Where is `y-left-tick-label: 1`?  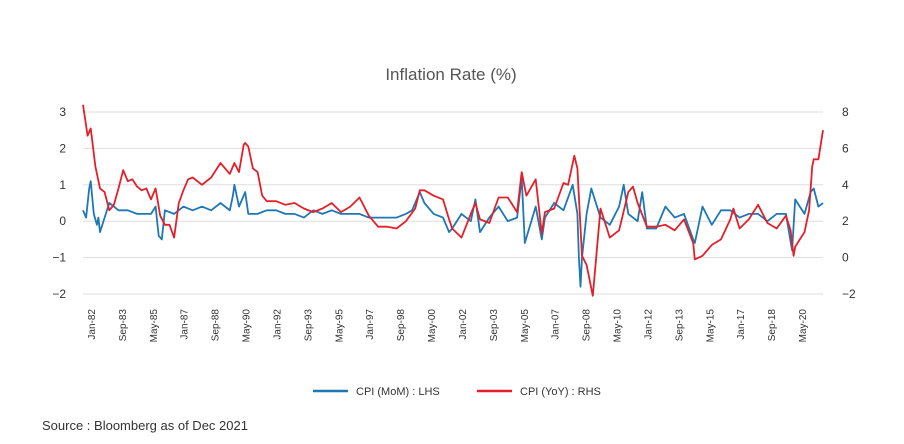
y-left-tick-label: 1 is located at coordinates (62, 185).